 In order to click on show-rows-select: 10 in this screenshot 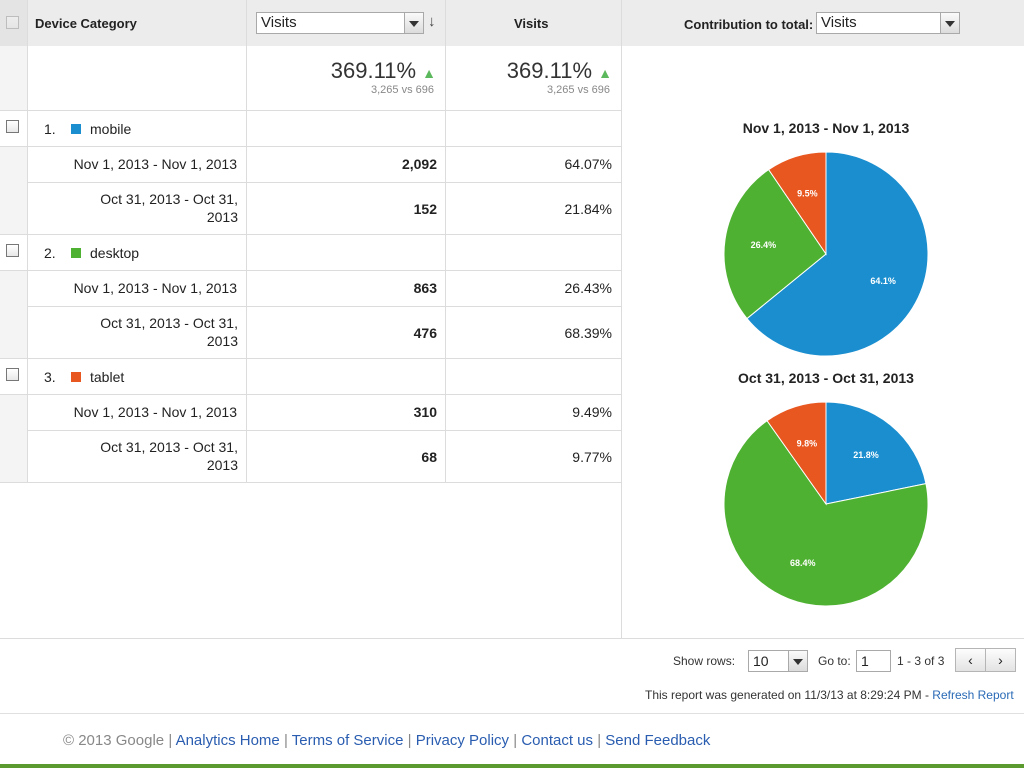, I will do `click(778, 661)`.